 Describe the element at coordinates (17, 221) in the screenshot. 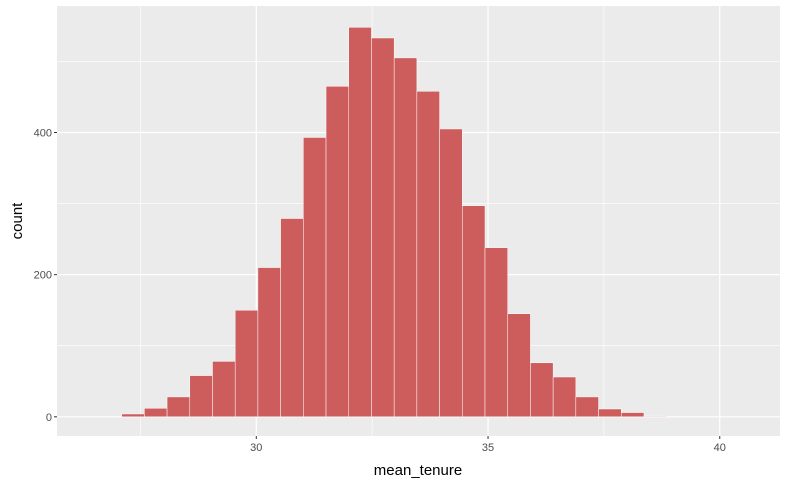

I see `y-axis-title: count` at that location.